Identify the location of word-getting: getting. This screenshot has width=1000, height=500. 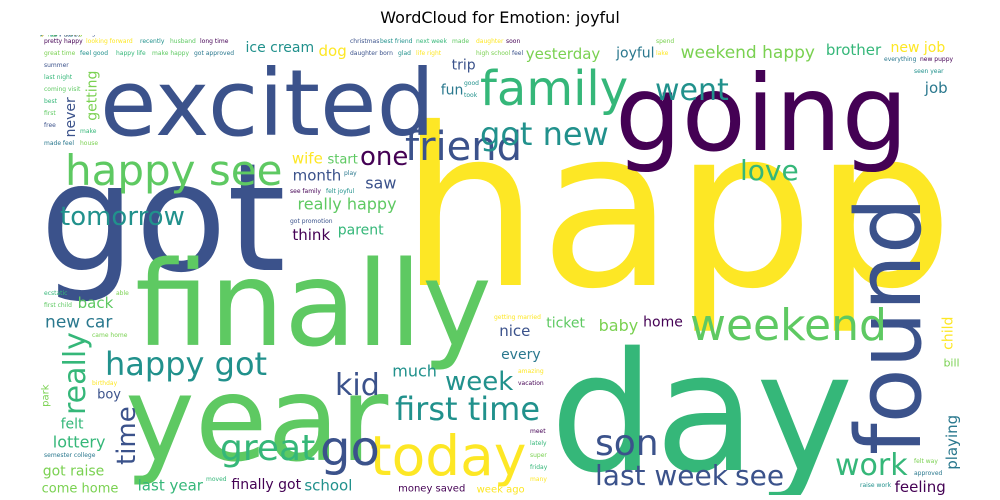
(93, 96).